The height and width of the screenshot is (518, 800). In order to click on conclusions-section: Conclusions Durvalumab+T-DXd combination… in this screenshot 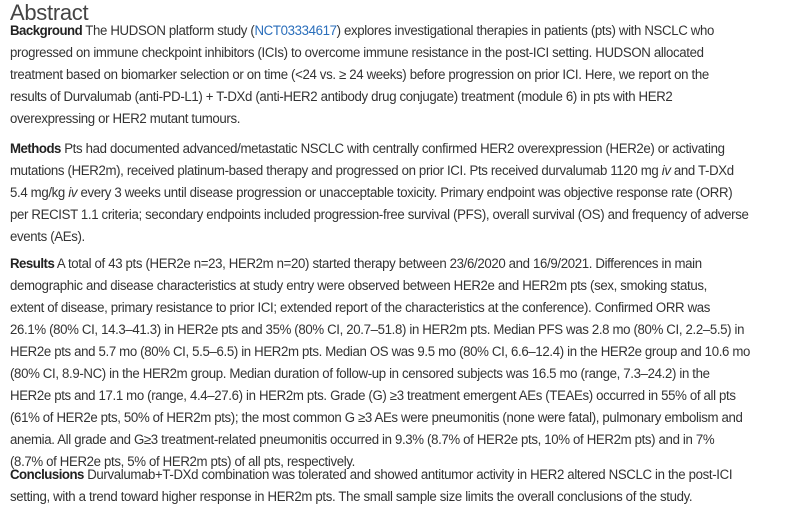, I will do `click(400, 486)`.